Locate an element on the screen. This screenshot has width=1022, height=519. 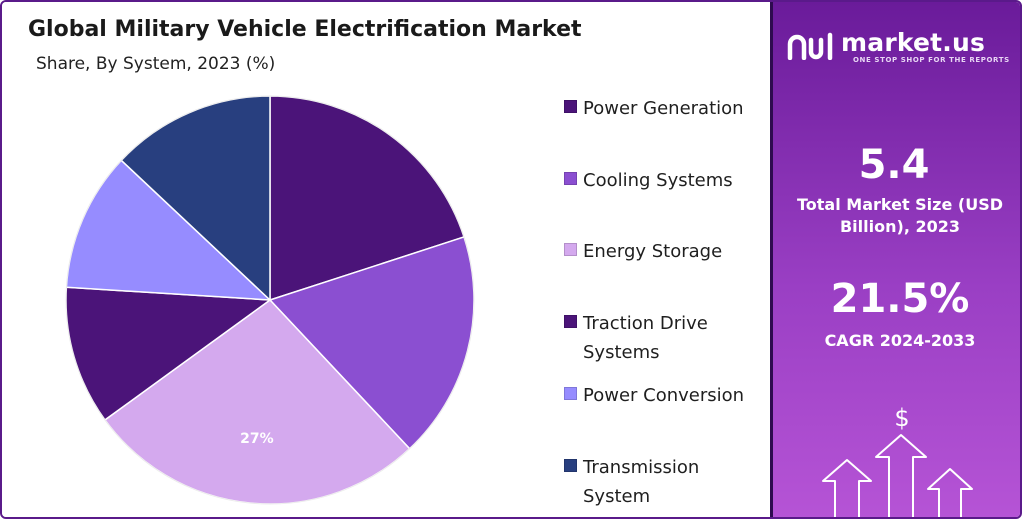
legend-label: Transmission System is located at coordinates (641, 482).